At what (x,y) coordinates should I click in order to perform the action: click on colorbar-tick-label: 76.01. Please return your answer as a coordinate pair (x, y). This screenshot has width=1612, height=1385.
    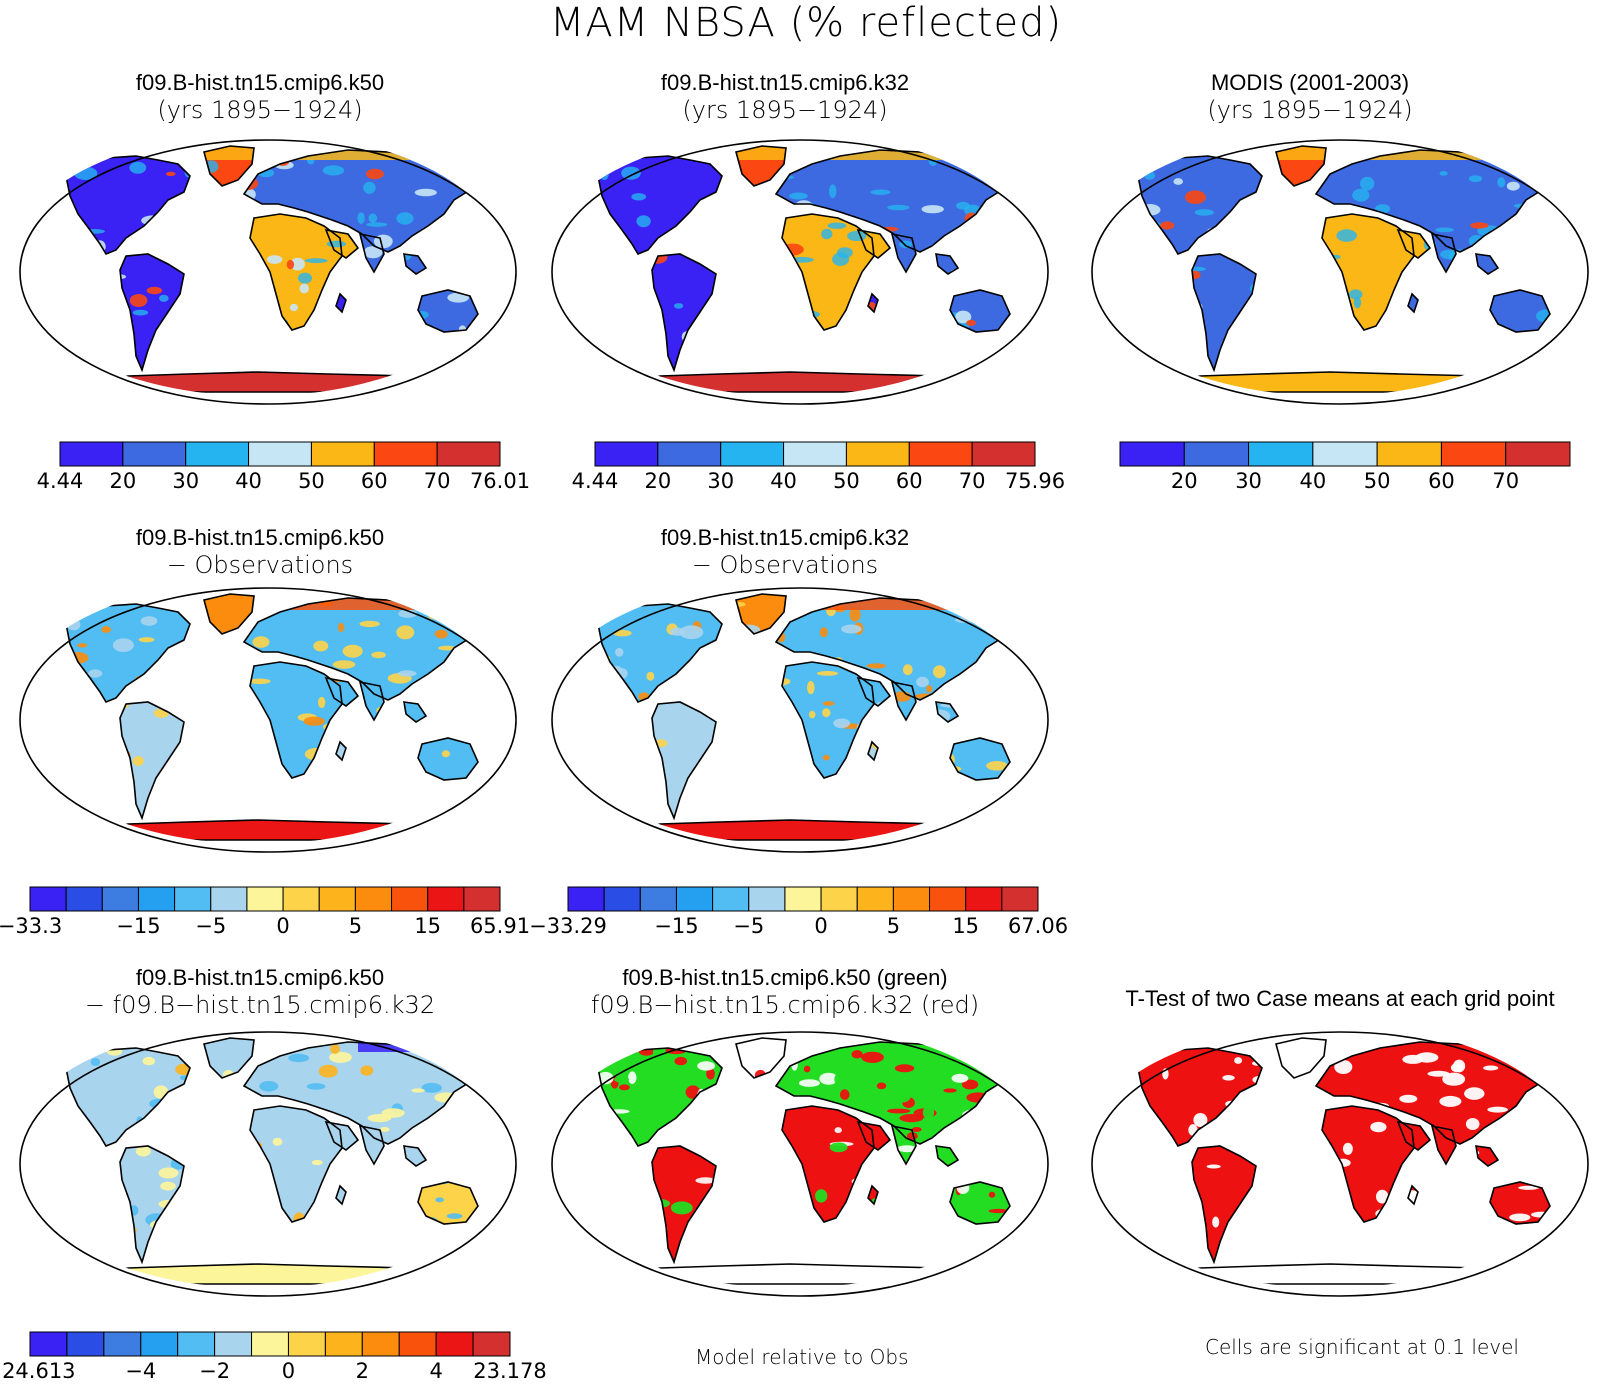
    Looking at the image, I should click on (500, 481).